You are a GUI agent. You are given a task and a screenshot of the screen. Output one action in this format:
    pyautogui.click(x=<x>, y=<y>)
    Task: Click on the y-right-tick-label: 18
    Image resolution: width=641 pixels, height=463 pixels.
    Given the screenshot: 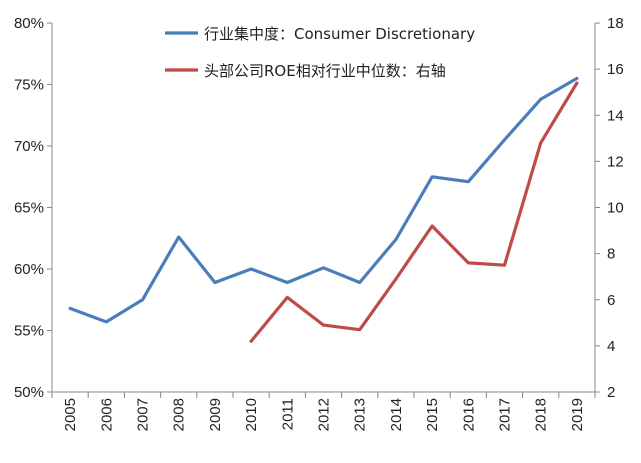 What is the action you would take?
    pyautogui.click(x=615, y=23)
    